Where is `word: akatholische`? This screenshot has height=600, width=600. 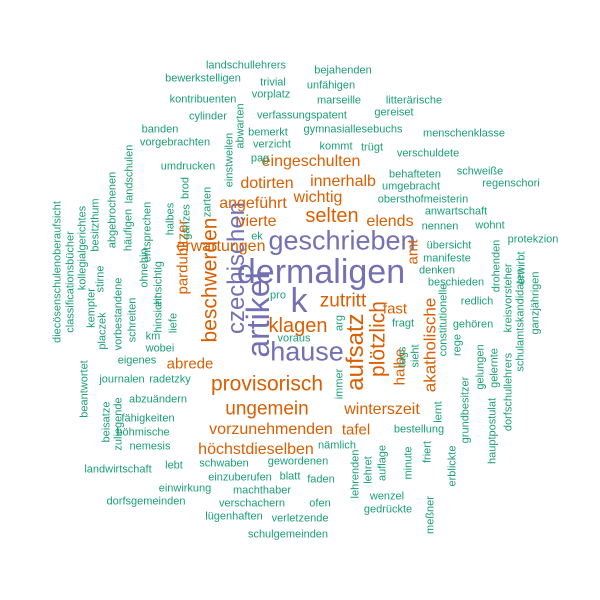
word: akatholische is located at coordinates (430, 345).